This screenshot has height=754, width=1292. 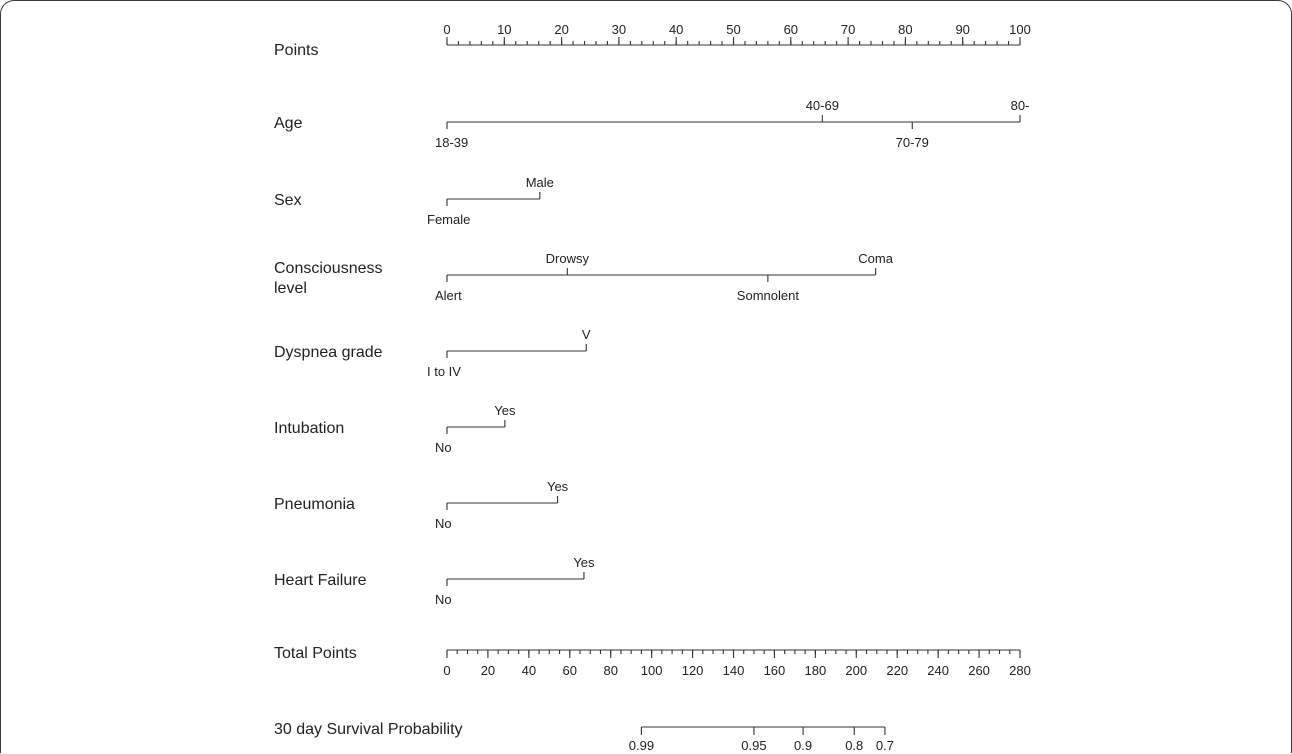 What do you see at coordinates (822, 105) in the screenshot?
I see `level-label: 40-69` at bounding box center [822, 105].